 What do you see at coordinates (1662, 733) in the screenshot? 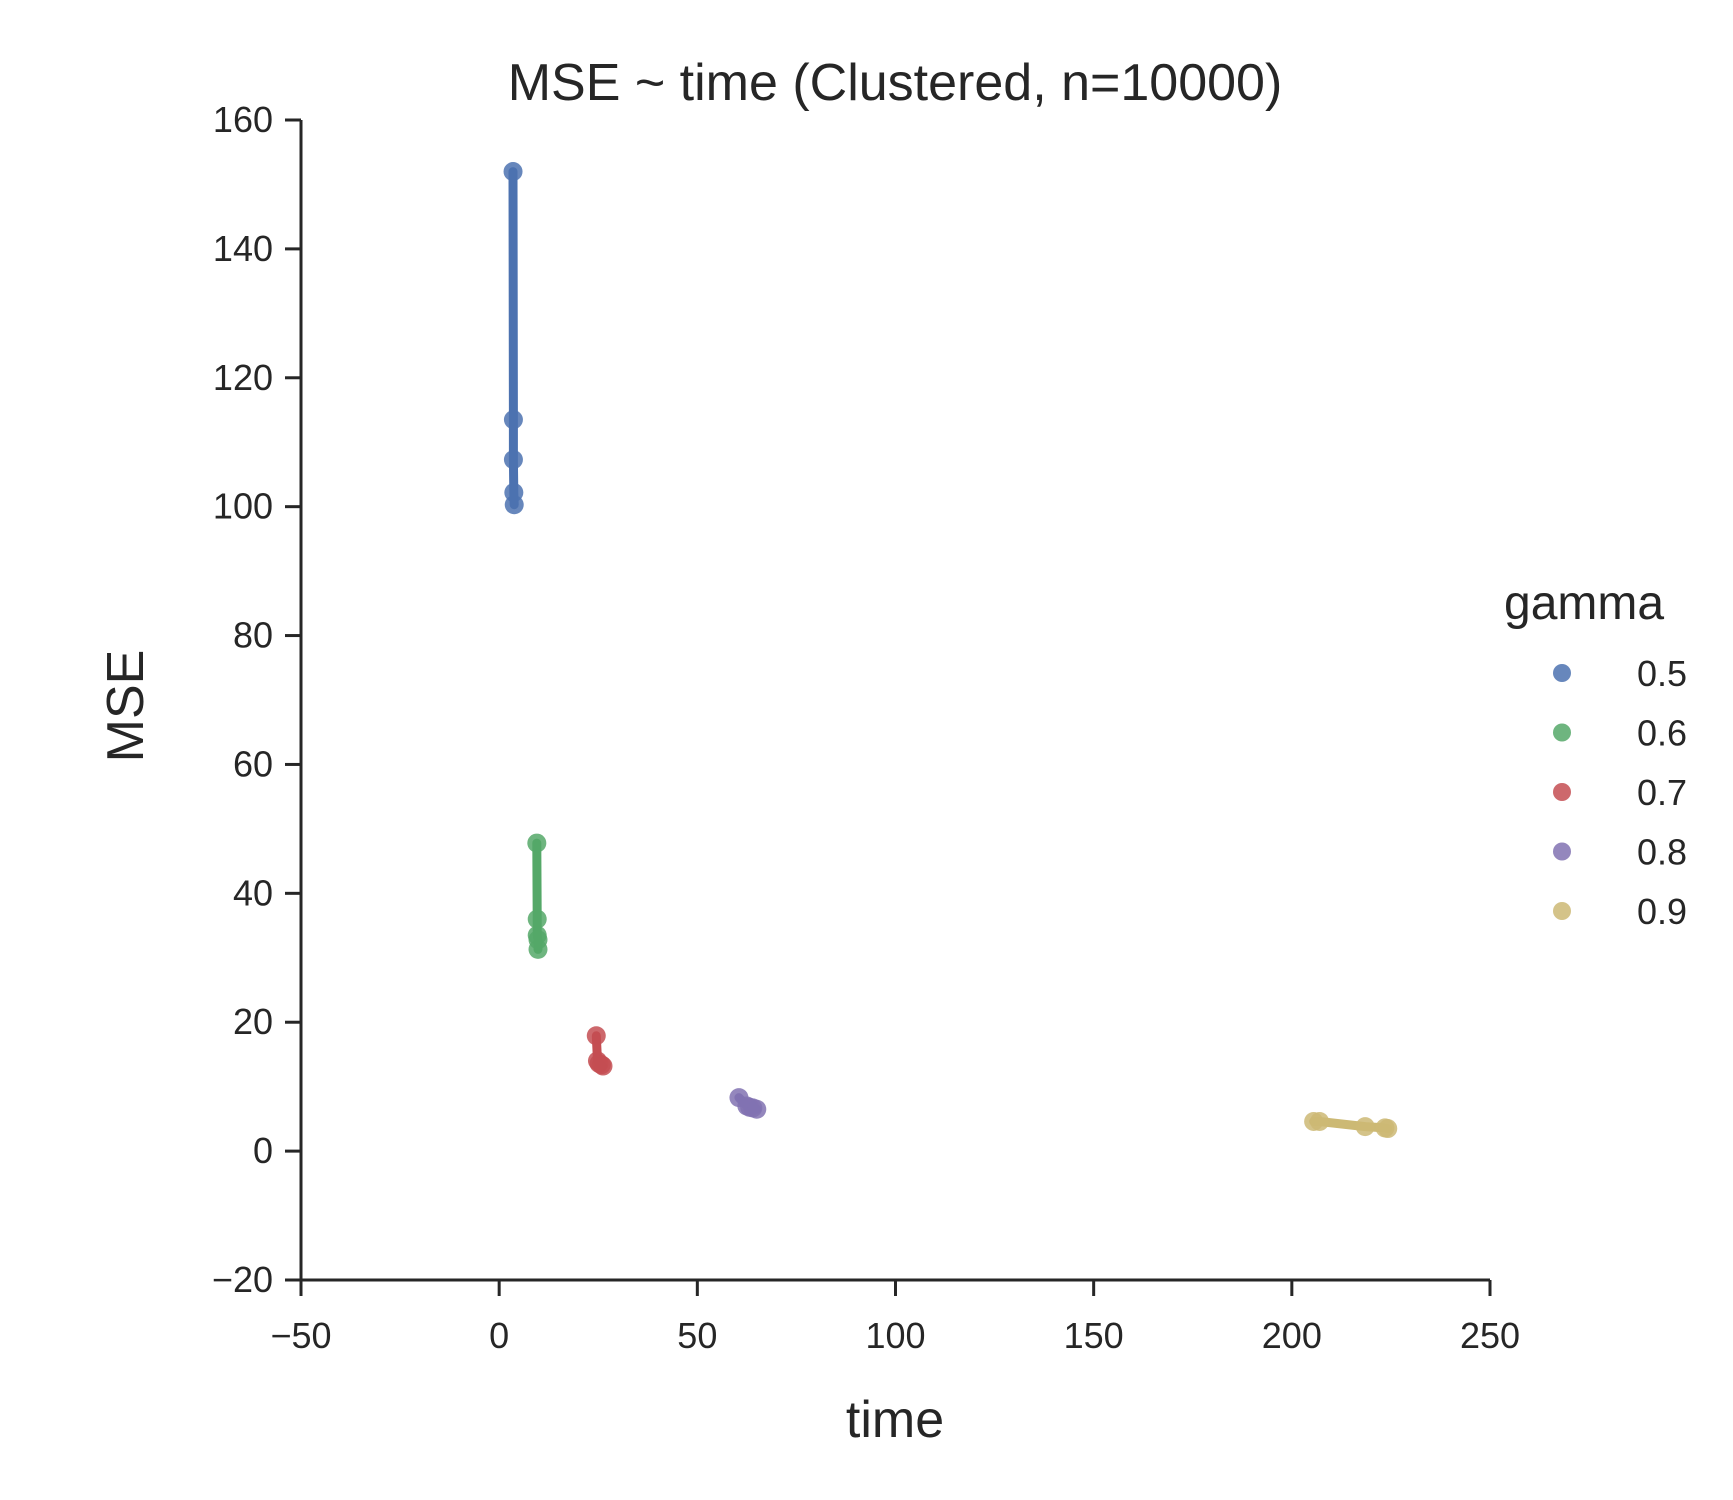
I see `legend-label: 0.6` at bounding box center [1662, 733].